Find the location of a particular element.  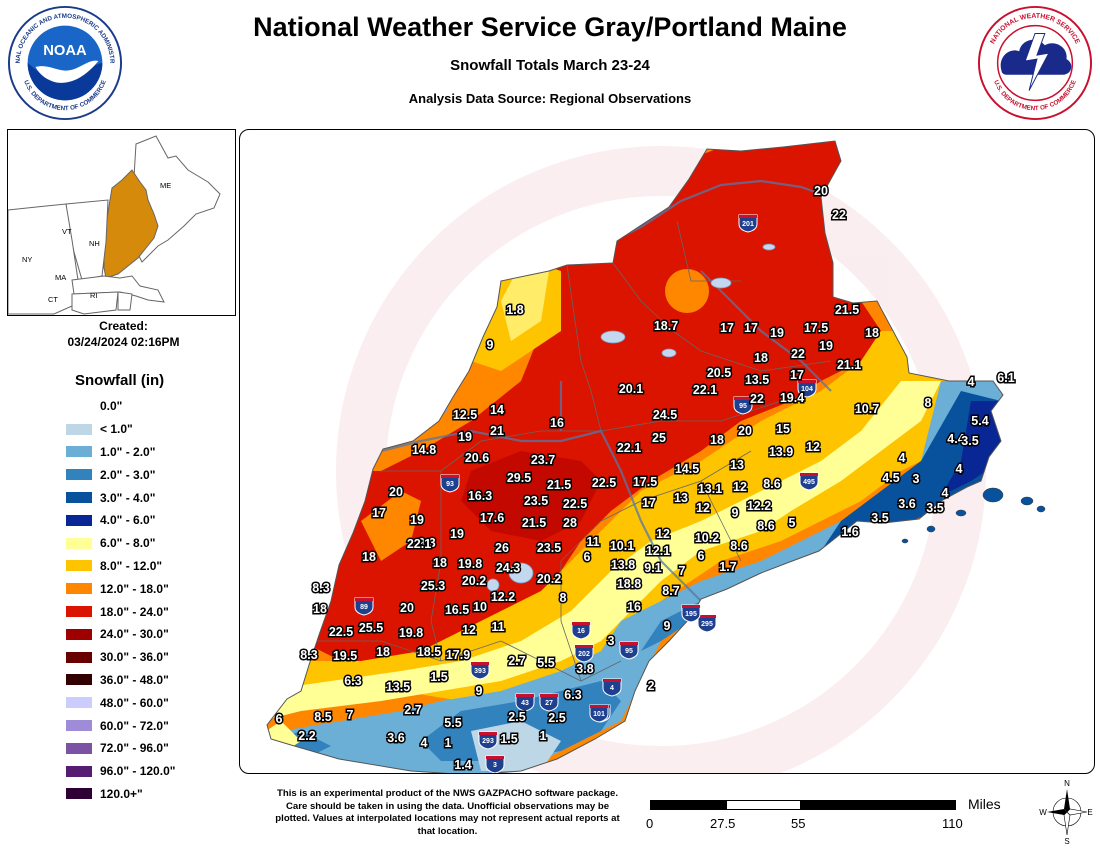

station-value: 9.1 is located at coordinates (652, 568).